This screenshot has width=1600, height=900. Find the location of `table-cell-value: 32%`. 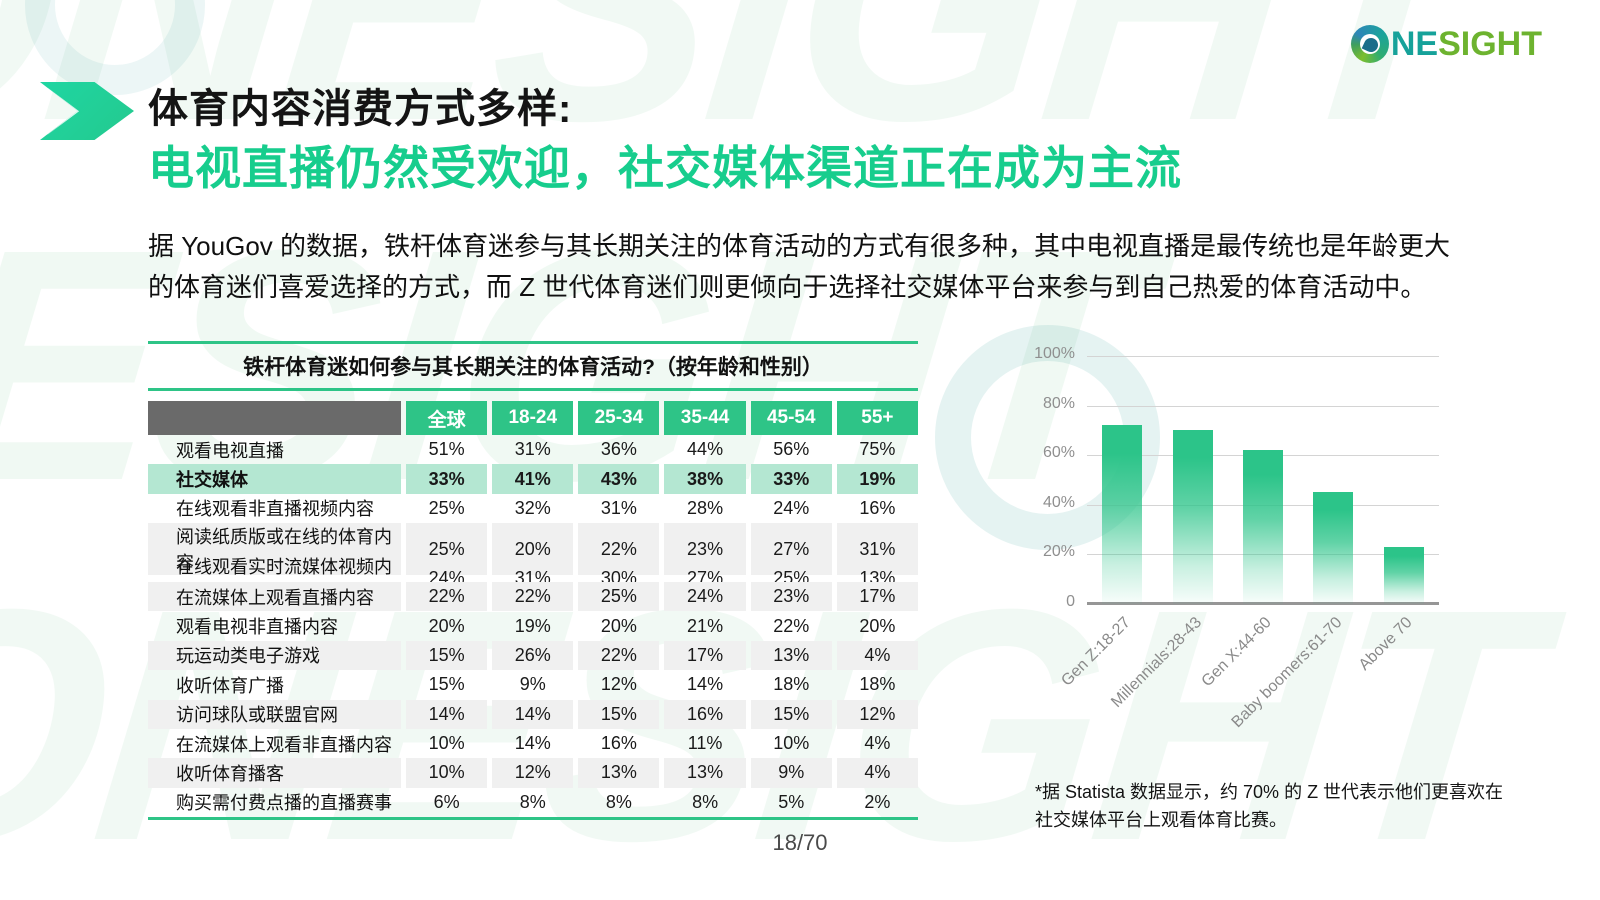

table-cell-value: 32% is located at coordinates (532, 507).